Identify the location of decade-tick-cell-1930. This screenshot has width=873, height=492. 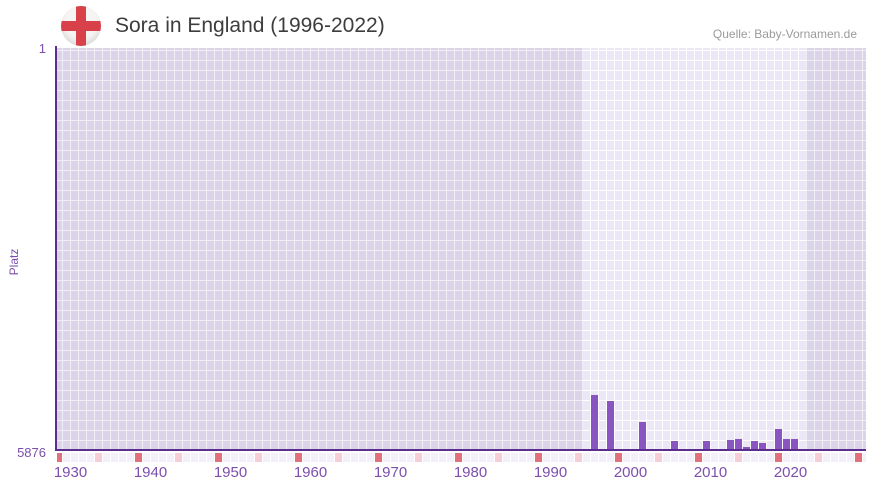
(59, 457).